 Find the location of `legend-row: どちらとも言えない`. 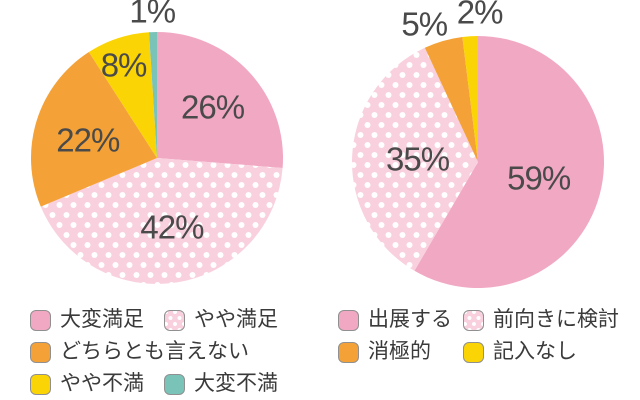

legend-row: どちらとも言えない is located at coordinates (154, 352).